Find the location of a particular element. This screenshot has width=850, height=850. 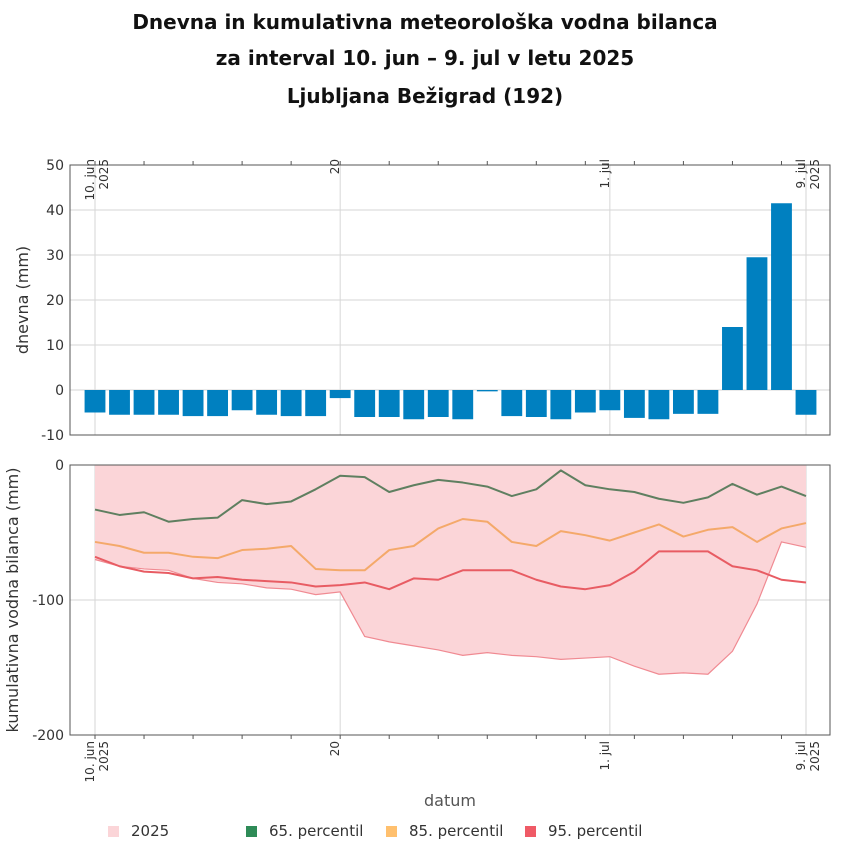

legend-swatch-p65 is located at coordinates (251, 831).